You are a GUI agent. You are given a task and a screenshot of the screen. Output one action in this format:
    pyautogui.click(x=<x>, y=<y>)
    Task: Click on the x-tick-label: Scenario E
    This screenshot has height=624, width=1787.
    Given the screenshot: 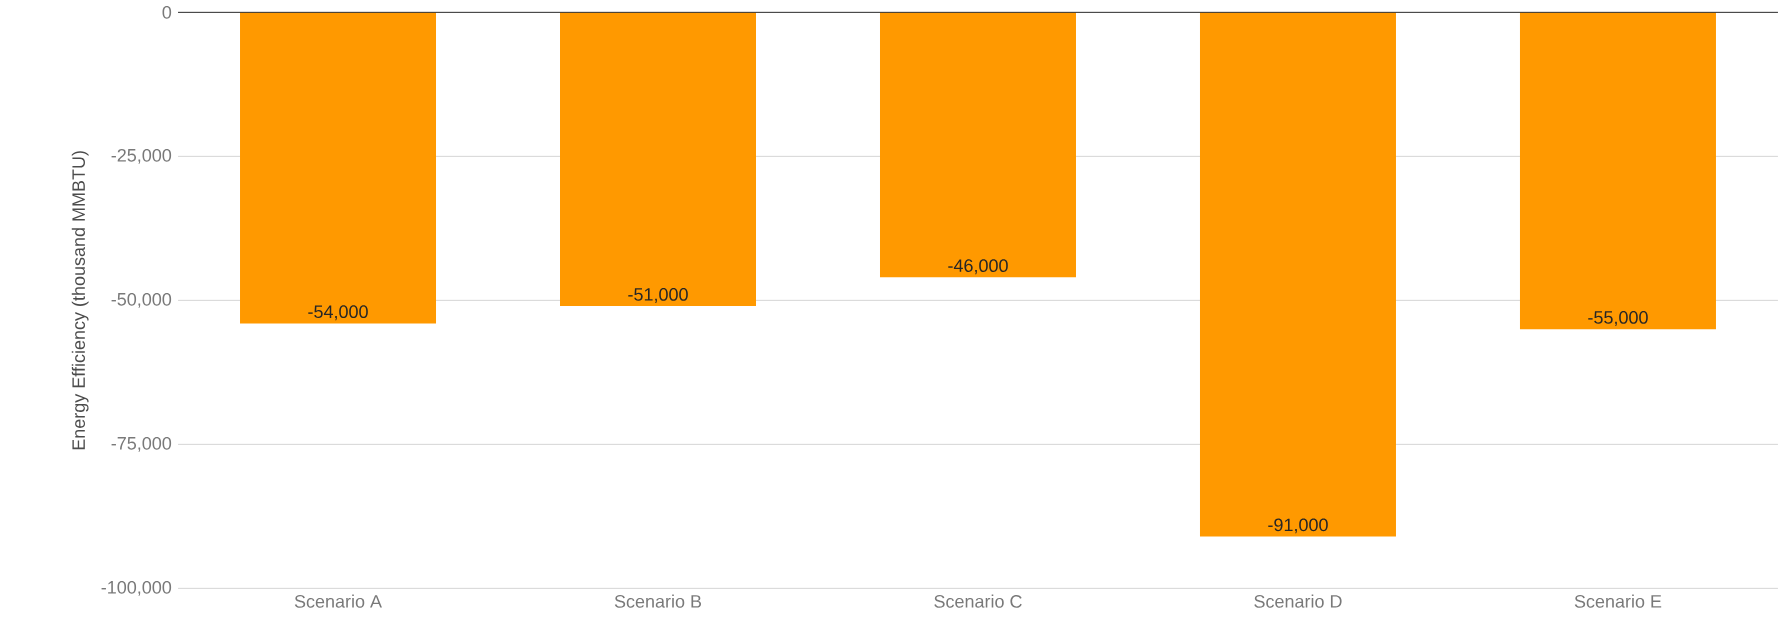 What is the action you would take?
    pyautogui.click(x=1618, y=601)
    